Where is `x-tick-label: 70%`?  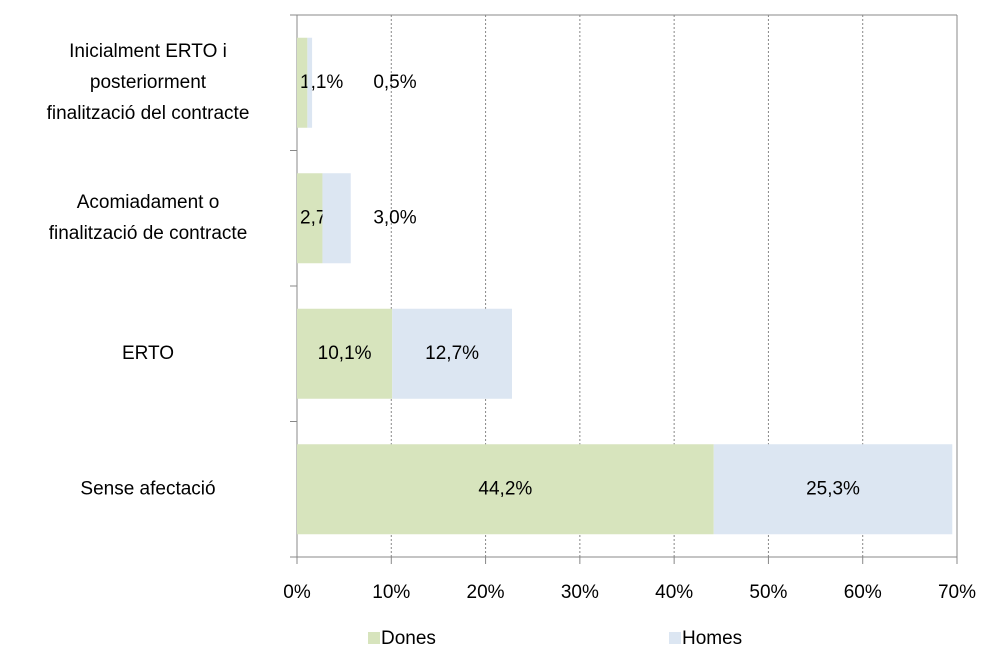
x-tick-label: 70% is located at coordinates (957, 592).